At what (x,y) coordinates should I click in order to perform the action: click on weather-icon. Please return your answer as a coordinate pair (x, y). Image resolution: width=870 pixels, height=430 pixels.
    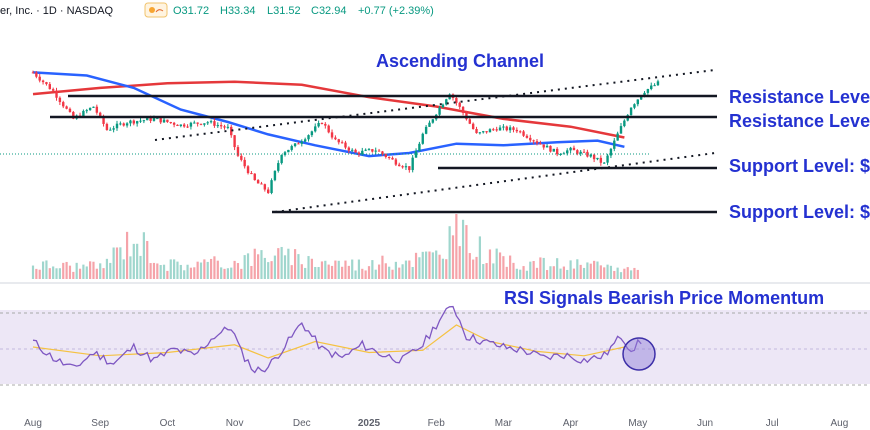
    Looking at the image, I should click on (156, 10).